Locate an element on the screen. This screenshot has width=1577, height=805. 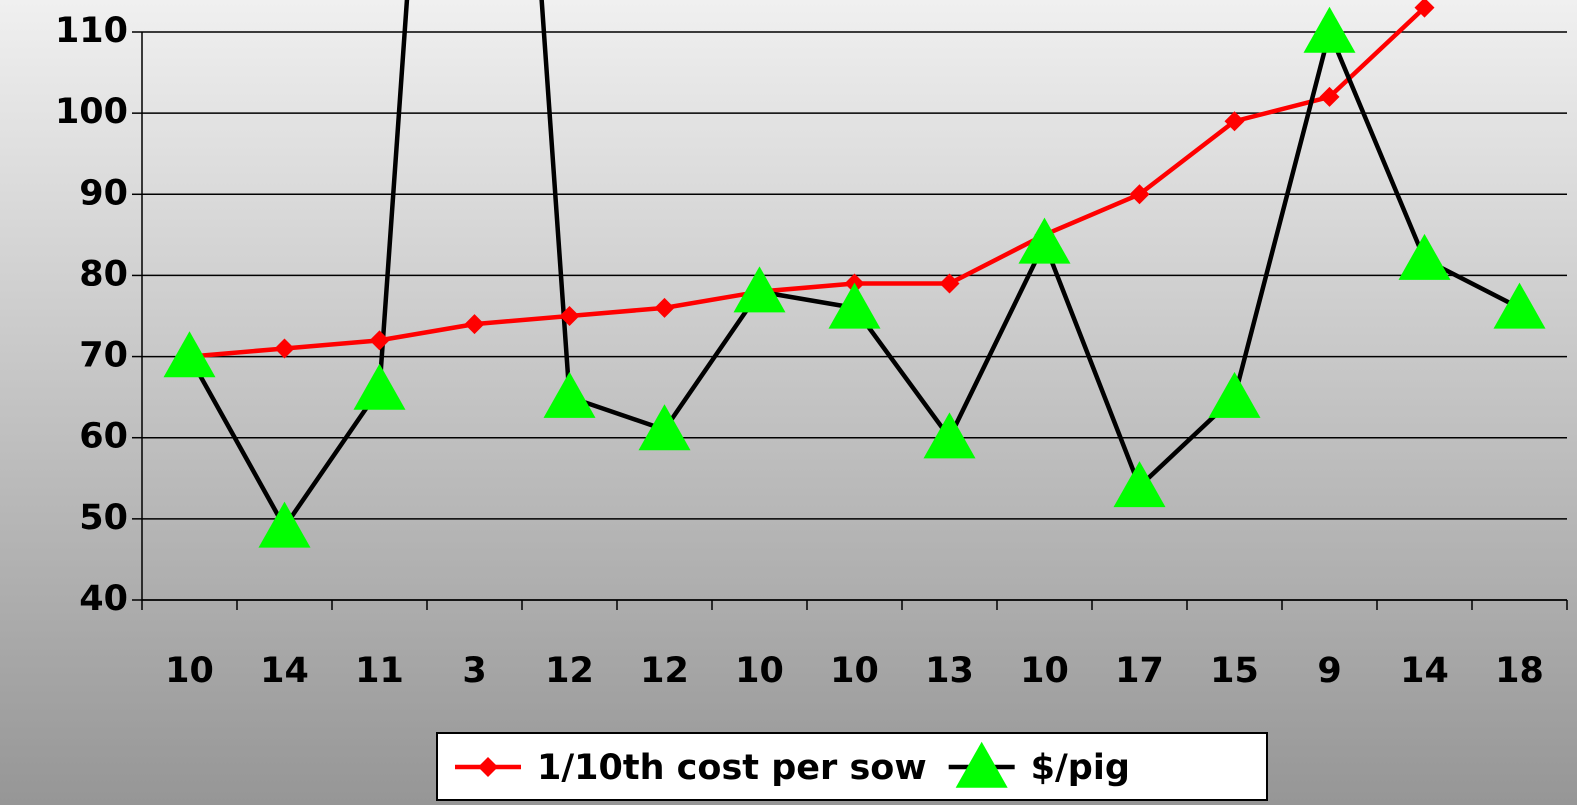
x-tick-label: 17 is located at coordinates (1139, 671).